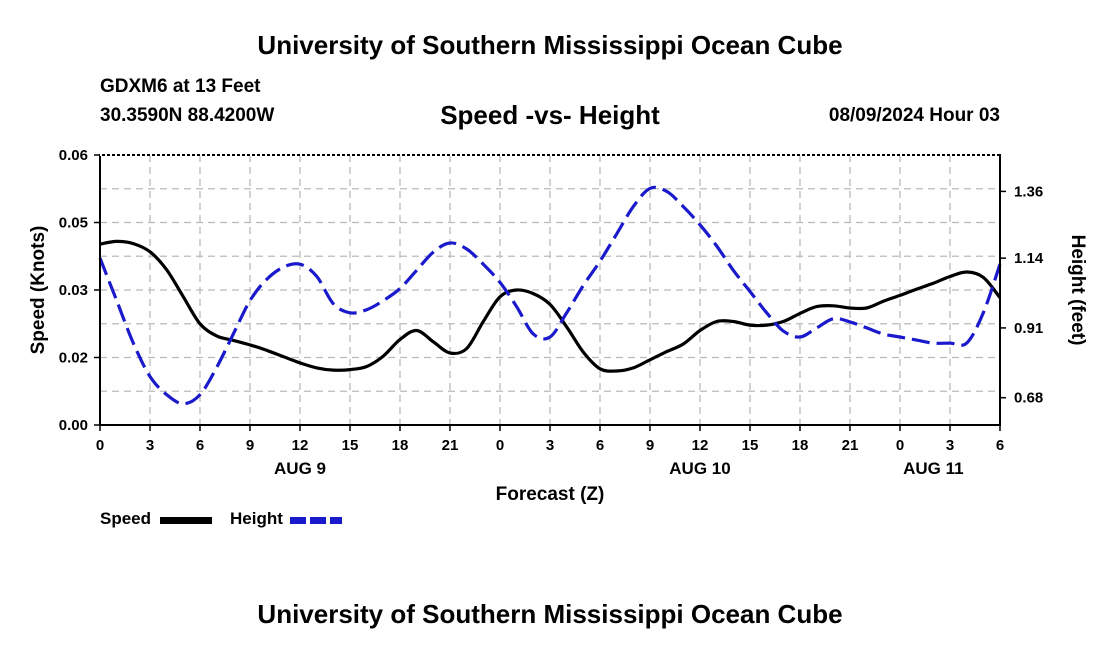 The height and width of the screenshot is (650, 1100). What do you see at coordinates (186, 520) in the screenshot?
I see `legend-speed-swatch` at bounding box center [186, 520].